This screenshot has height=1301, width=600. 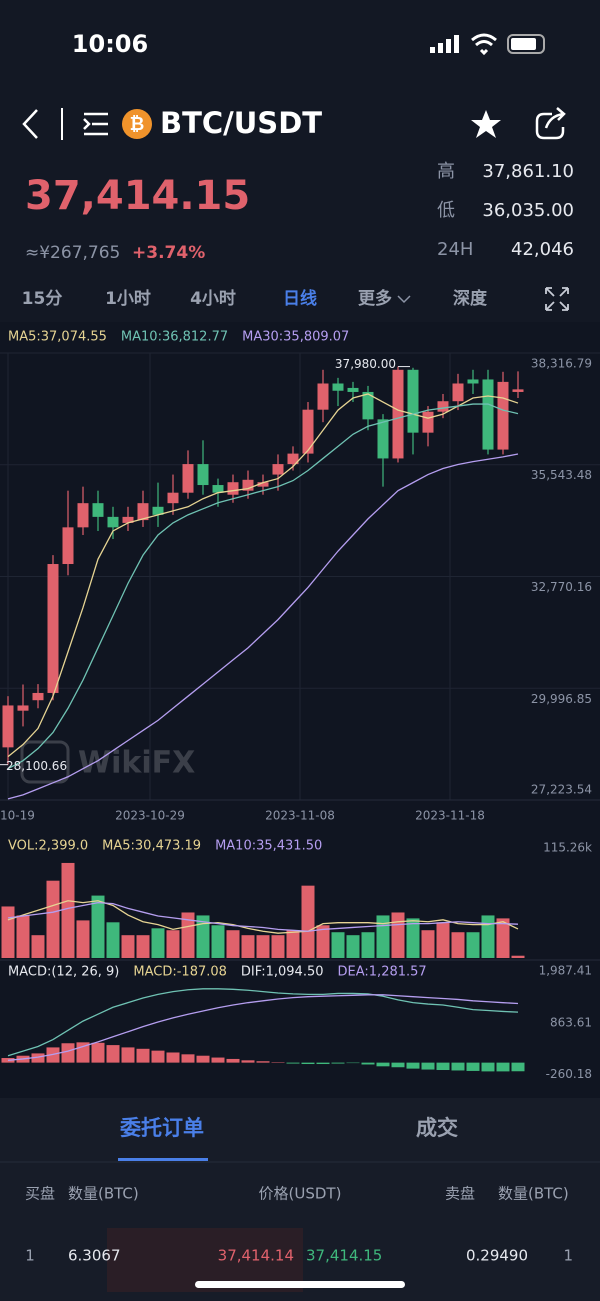 I want to click on price-change: +3.74%, so click(x=168, y=253).